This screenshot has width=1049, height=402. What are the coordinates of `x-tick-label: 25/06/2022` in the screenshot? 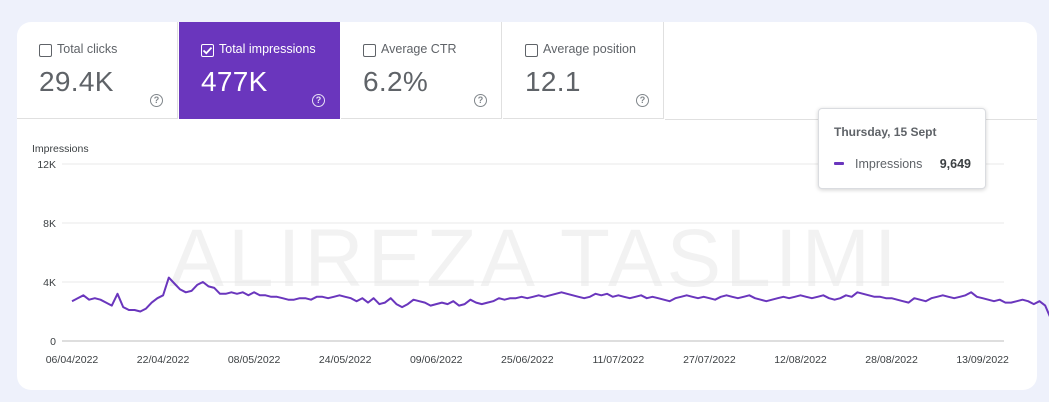 It's located at (527, 360).